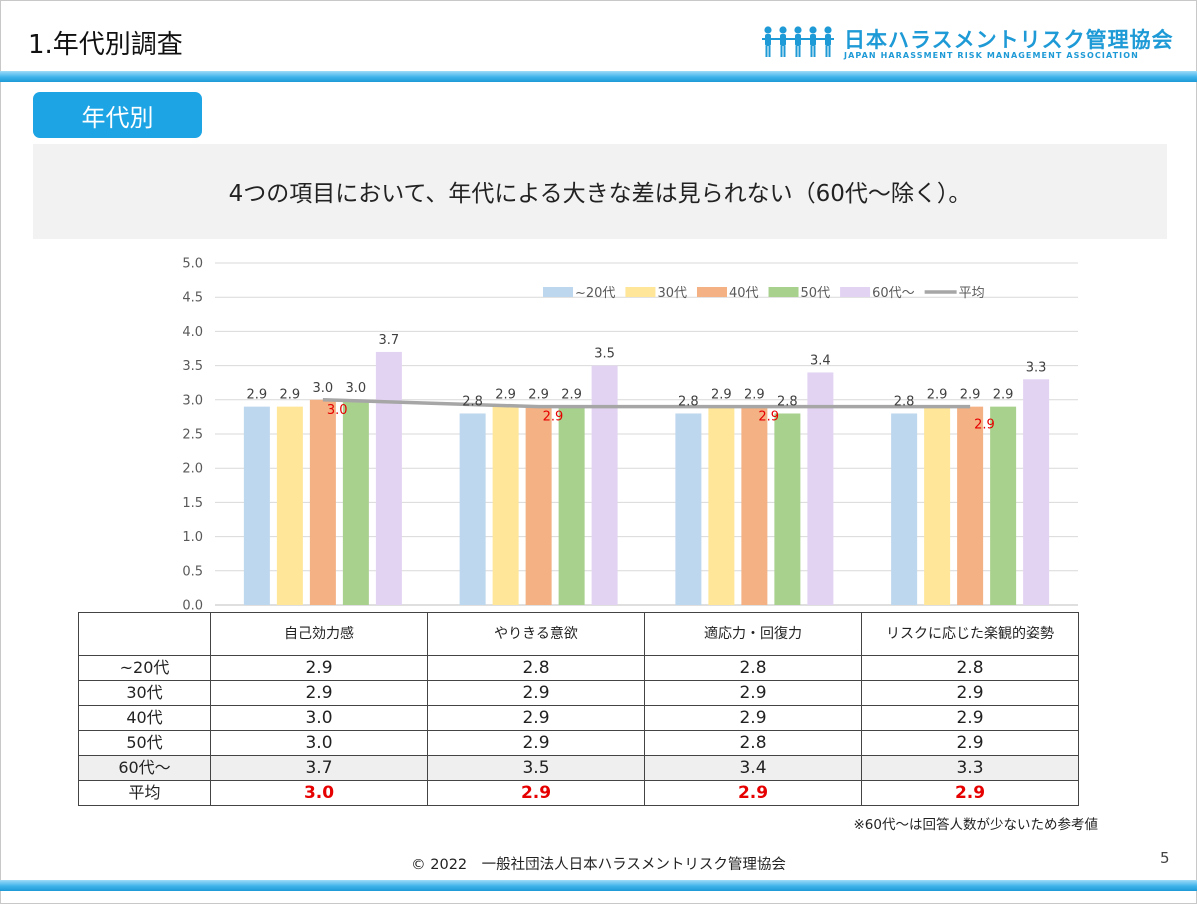 The height and width of the screenshot is (904, 1197). What do you see at coordinates (646, 403) in the screenshot?
I see `average-line` at bounding box center [646, 403].